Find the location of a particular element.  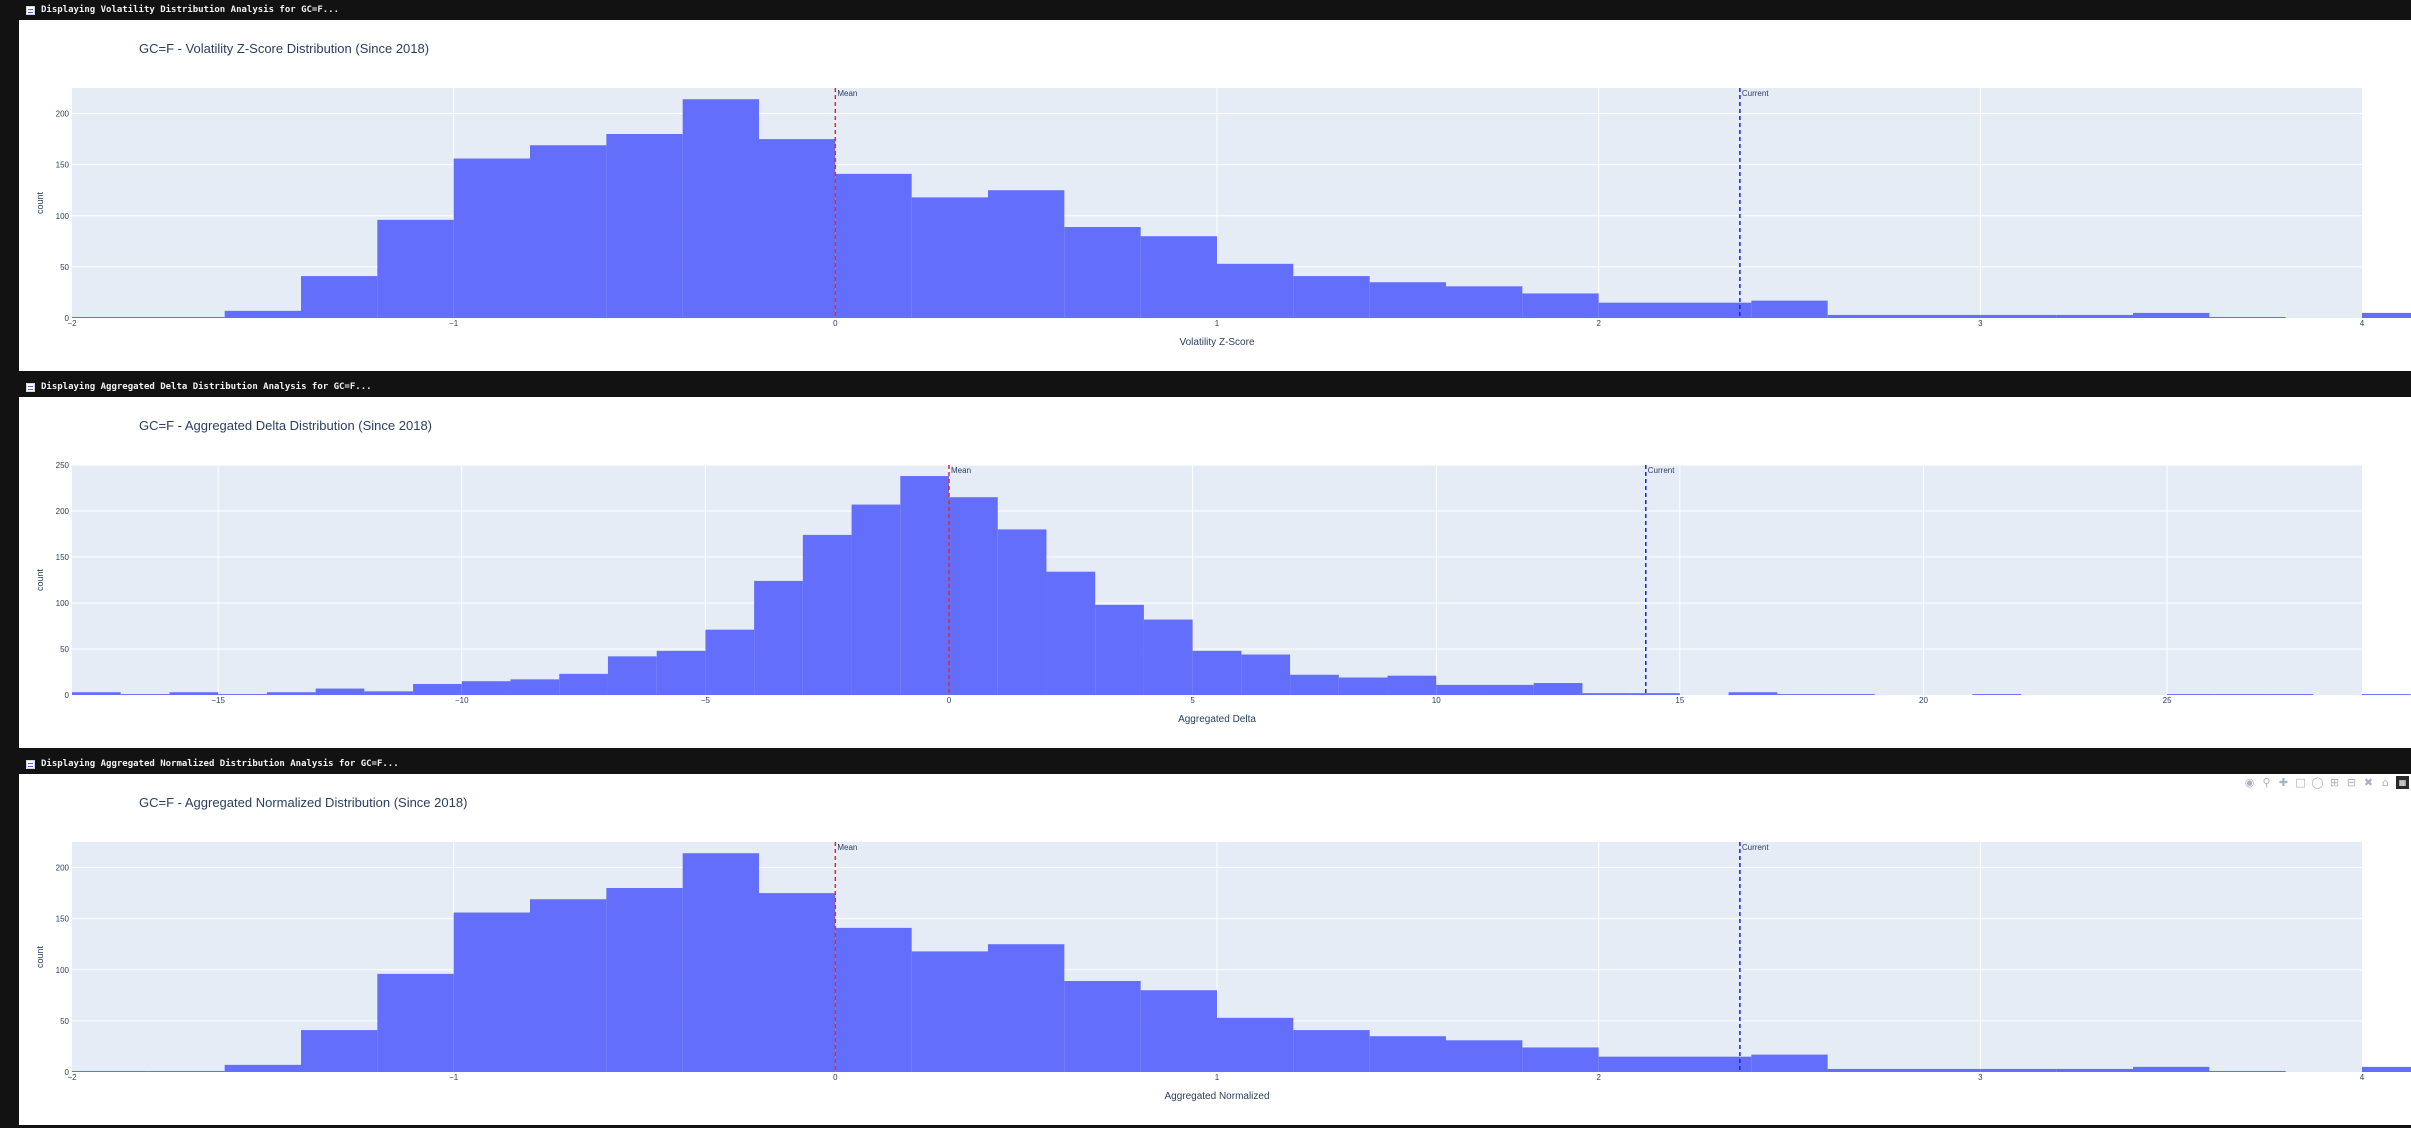

current-label: Current is located at coordinates (1755, 847).